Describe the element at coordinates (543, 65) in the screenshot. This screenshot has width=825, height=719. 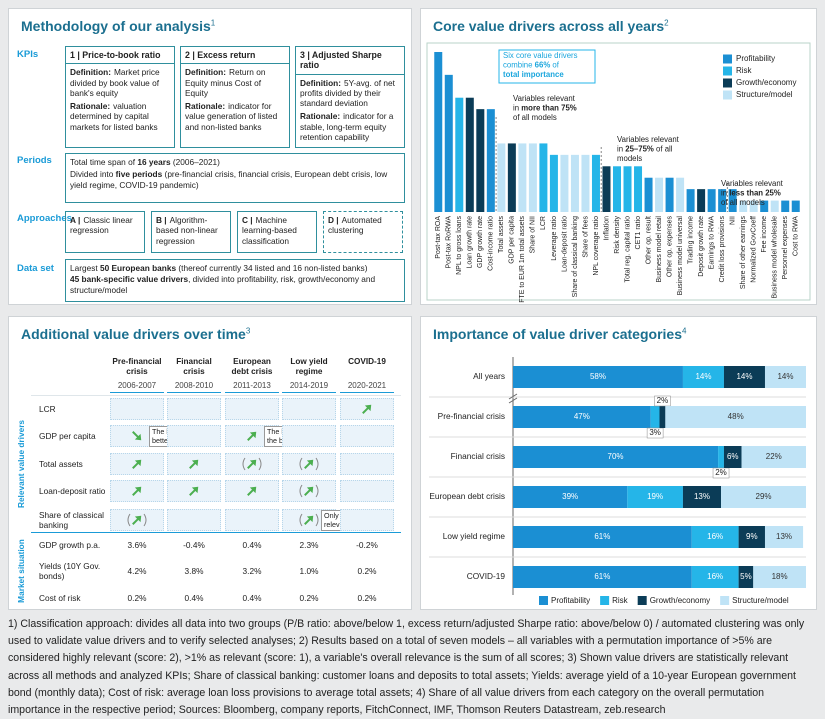
I see `text-run: 66%` at that location.